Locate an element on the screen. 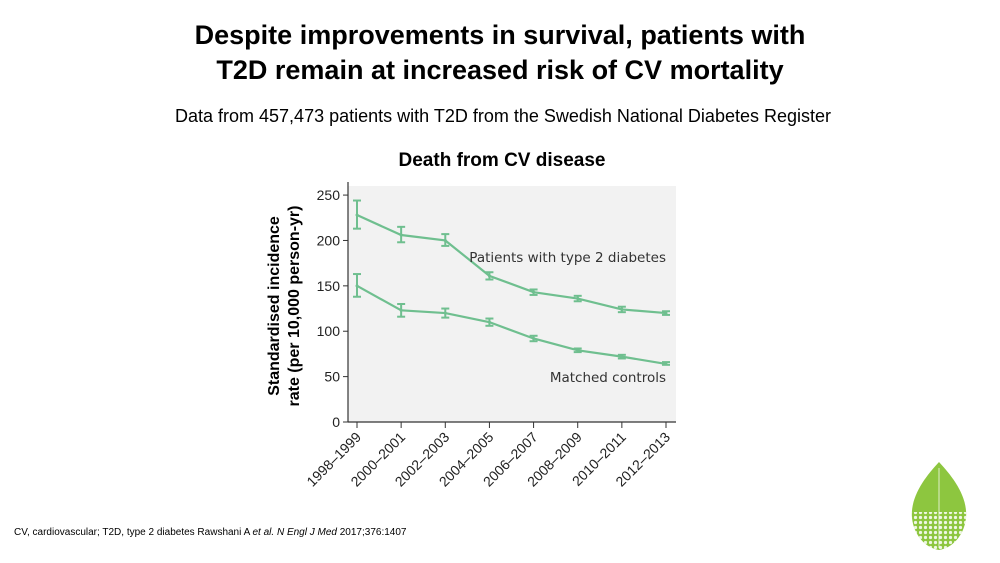 This screenshot has height=563, width=1000. chart-title: Death from CV disease is located at coordinates (502, 160).